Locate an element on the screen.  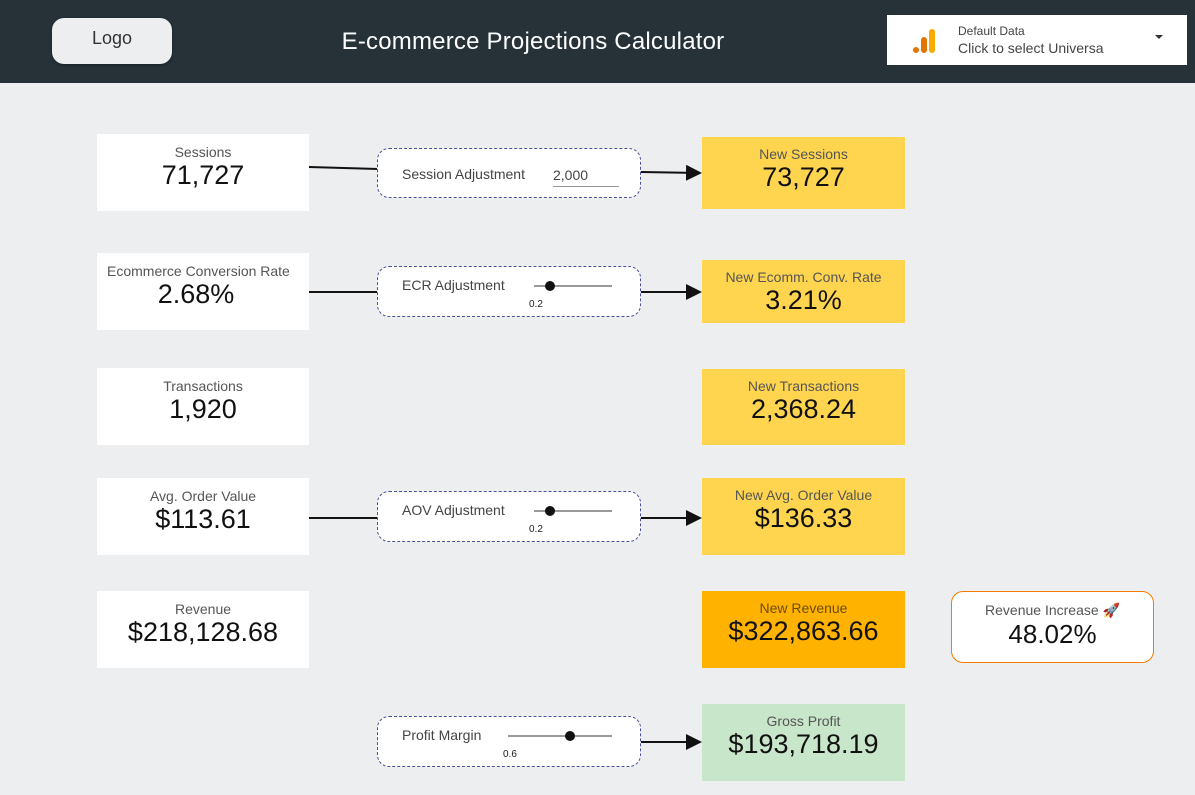
transactions-label: Transactions is located at coordinates (203, 386).